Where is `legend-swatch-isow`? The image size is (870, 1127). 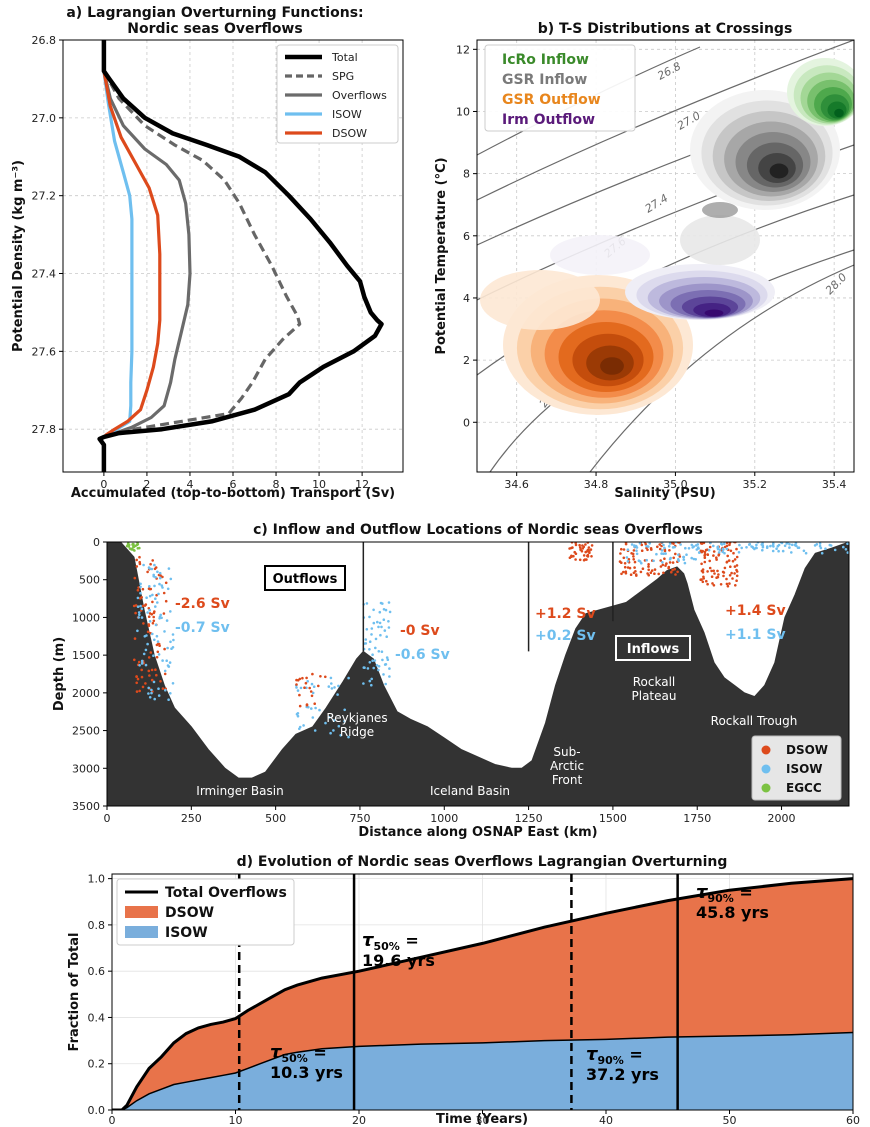
legend-swatch-isow is located at coordinates (141, 932).